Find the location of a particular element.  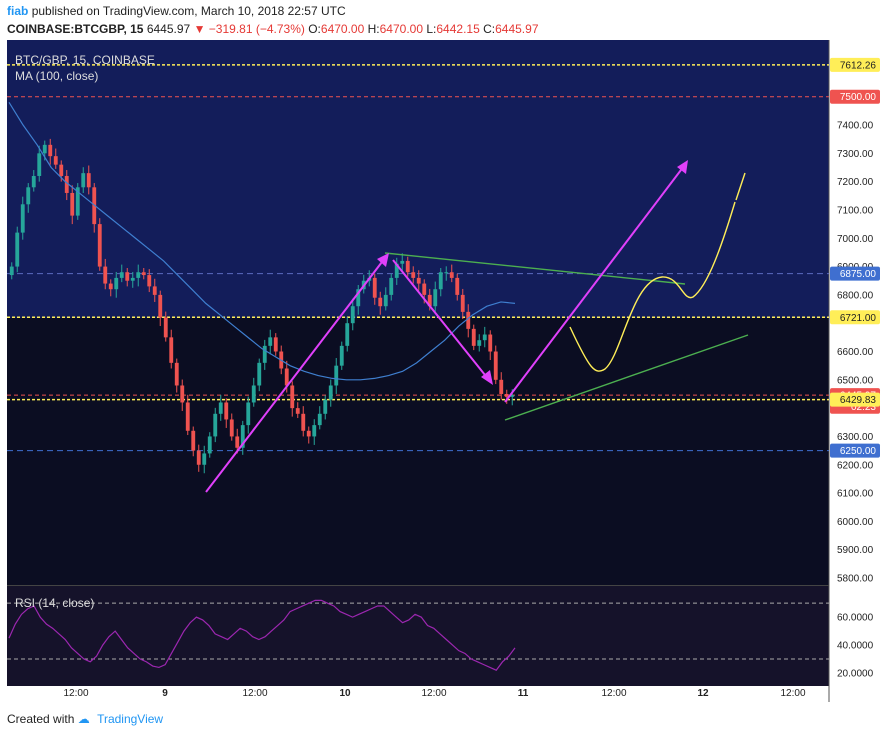

low-value: 6442.15 is located at coordinates (458, 29).